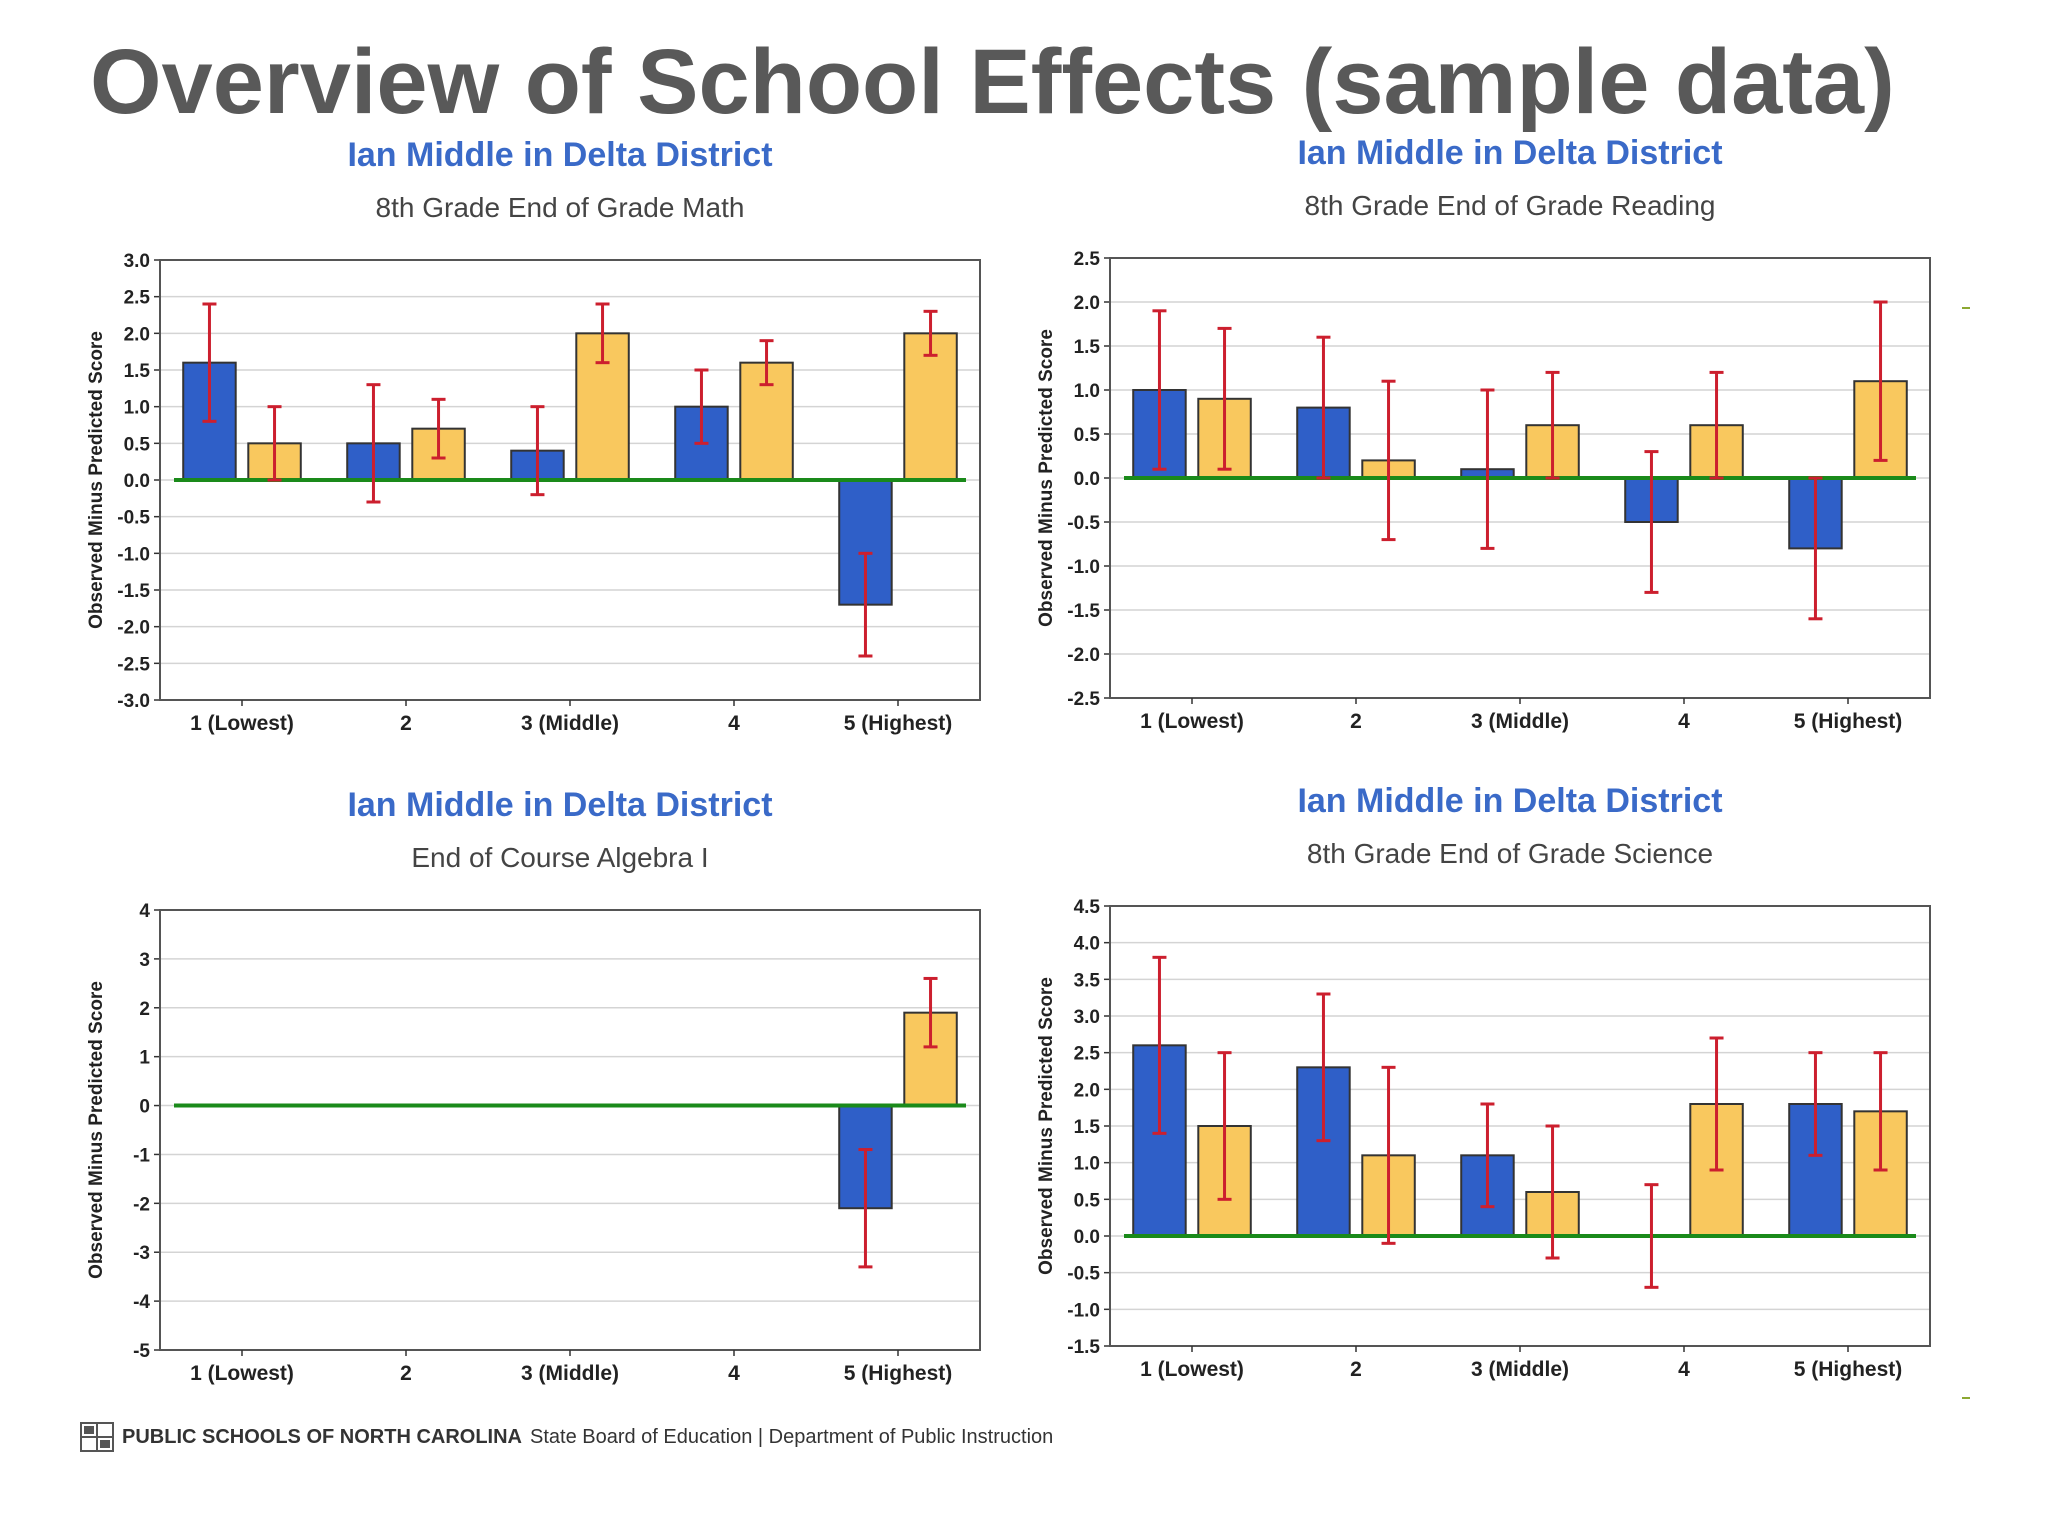 This screenshot has height=1536, width=2048. I want to click on y-tick-label: 3.5, so click(1087, 980).